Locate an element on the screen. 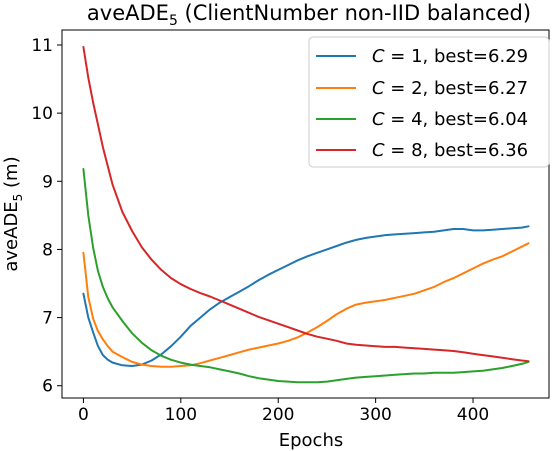  legend-label-1: C = 1, best=6.29 is located at coordinates (450, 56).